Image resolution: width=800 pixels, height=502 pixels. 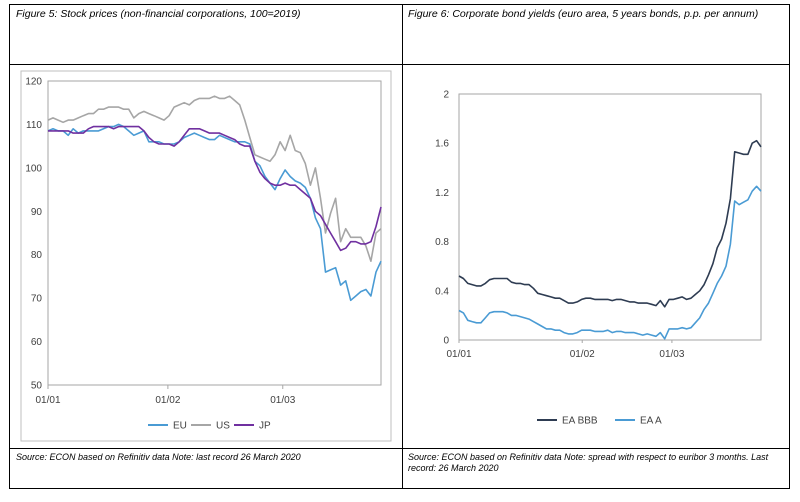 What do you see at coordinates (34, 125) in the screenshot?
I see `stock-y-tick-label: 110` at bounding box center [34, 125].